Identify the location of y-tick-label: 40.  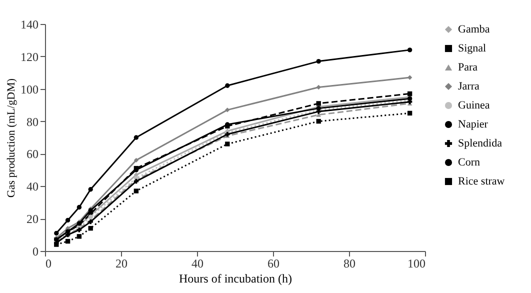
(32, 187).